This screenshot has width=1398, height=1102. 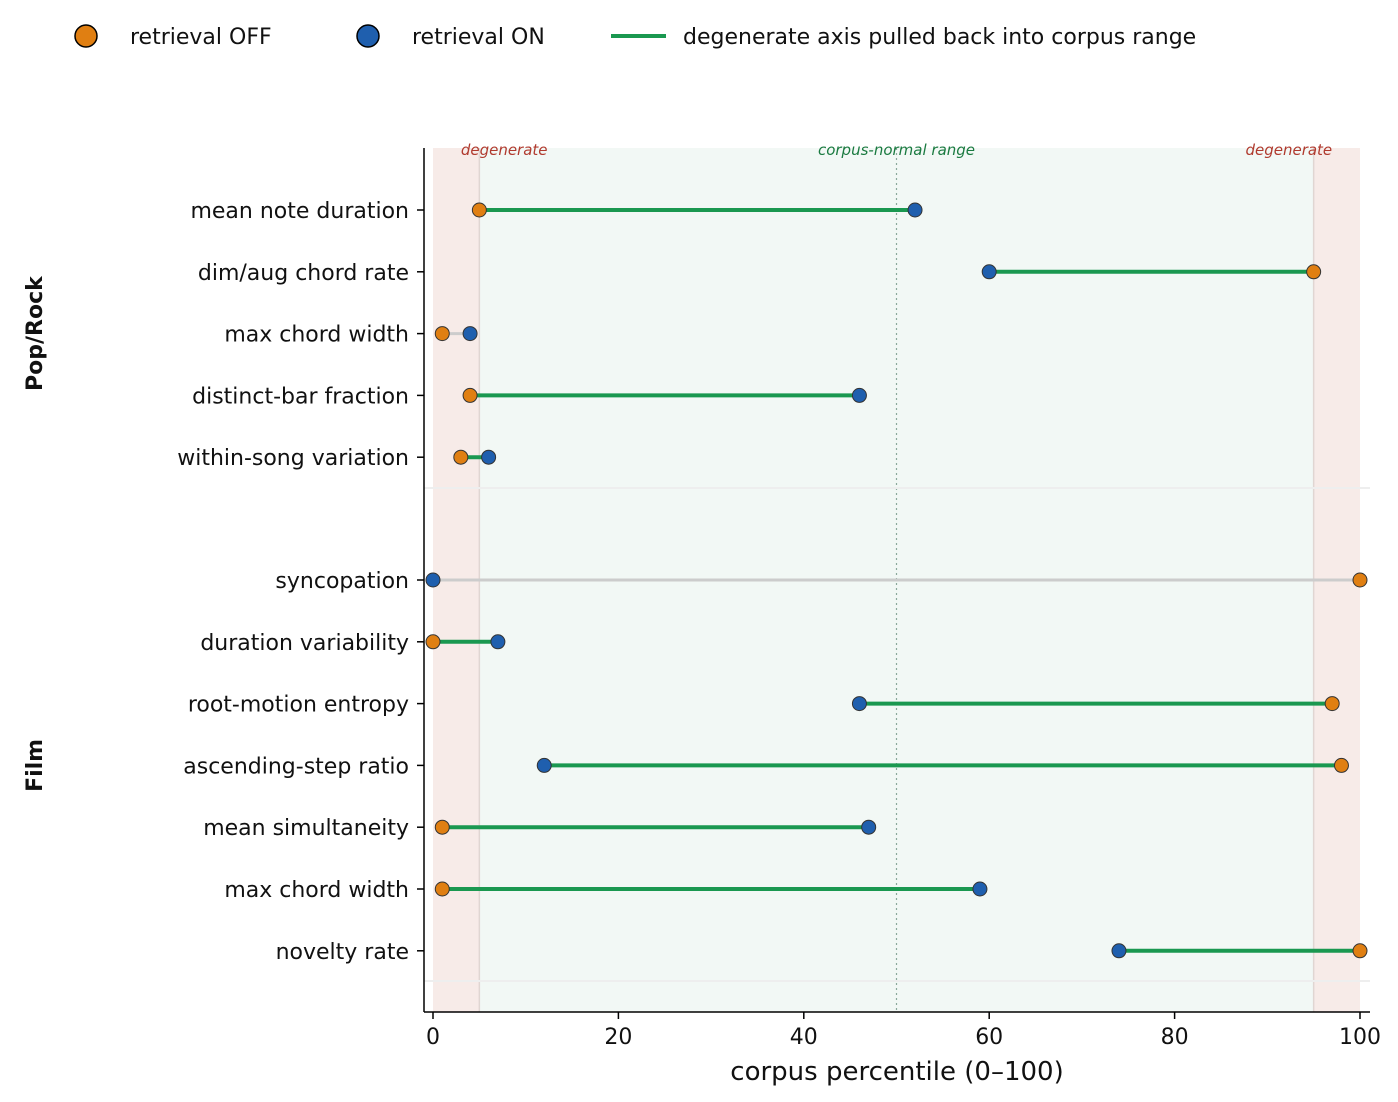 I want to click on row-label: novelty rate, so click(x=342, y=952).